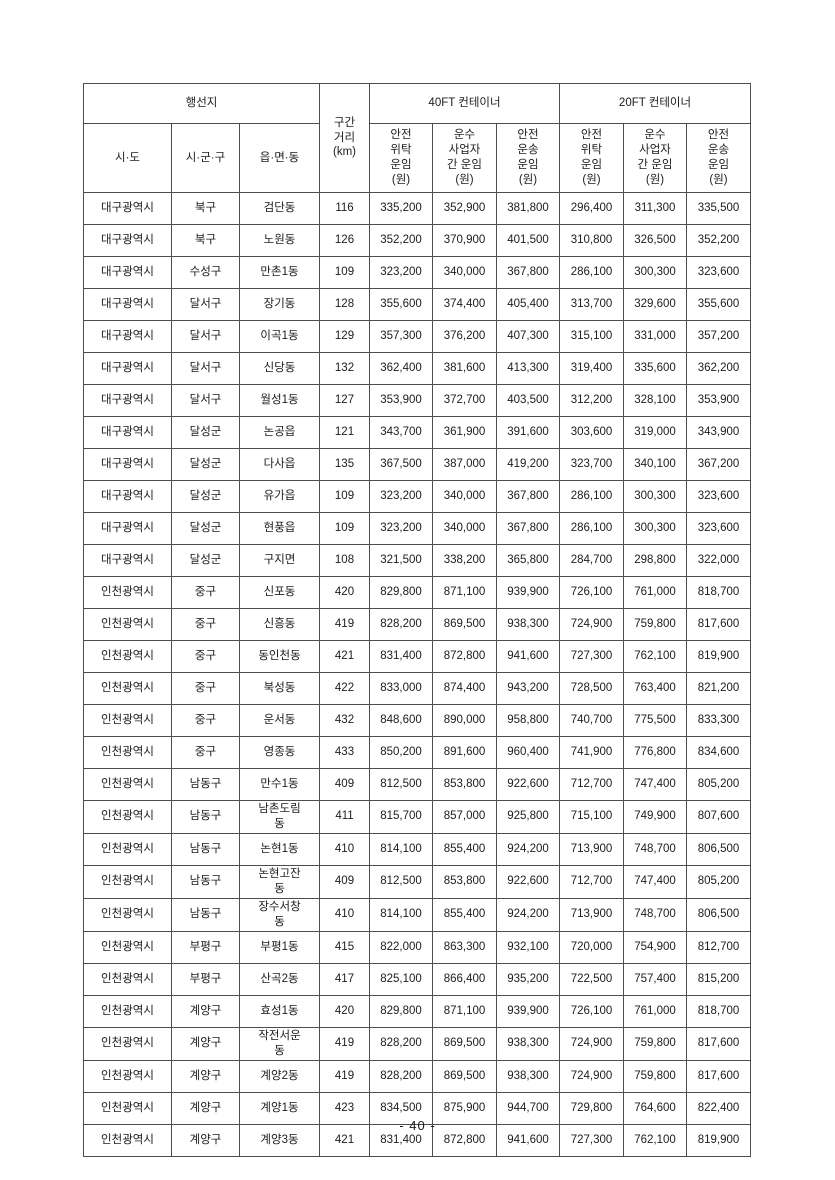 This screenshot has height=1180, width=835. Describe the element at coordinates (401, 947) in the screenshot. I see `cell-40ft-consign-rate: 822,000` at that location.